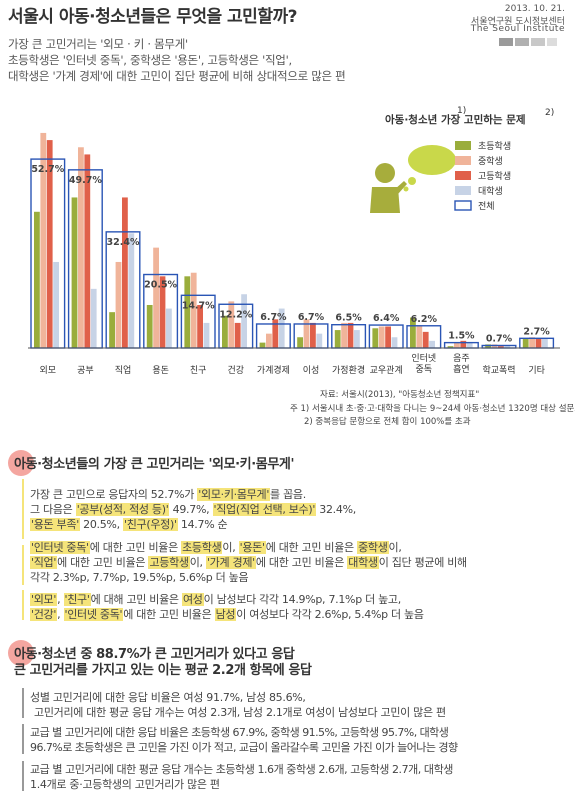  Describe the element at coordinates (237, 335) in the screenshot. I see `bar-고등학생-5` at that location.